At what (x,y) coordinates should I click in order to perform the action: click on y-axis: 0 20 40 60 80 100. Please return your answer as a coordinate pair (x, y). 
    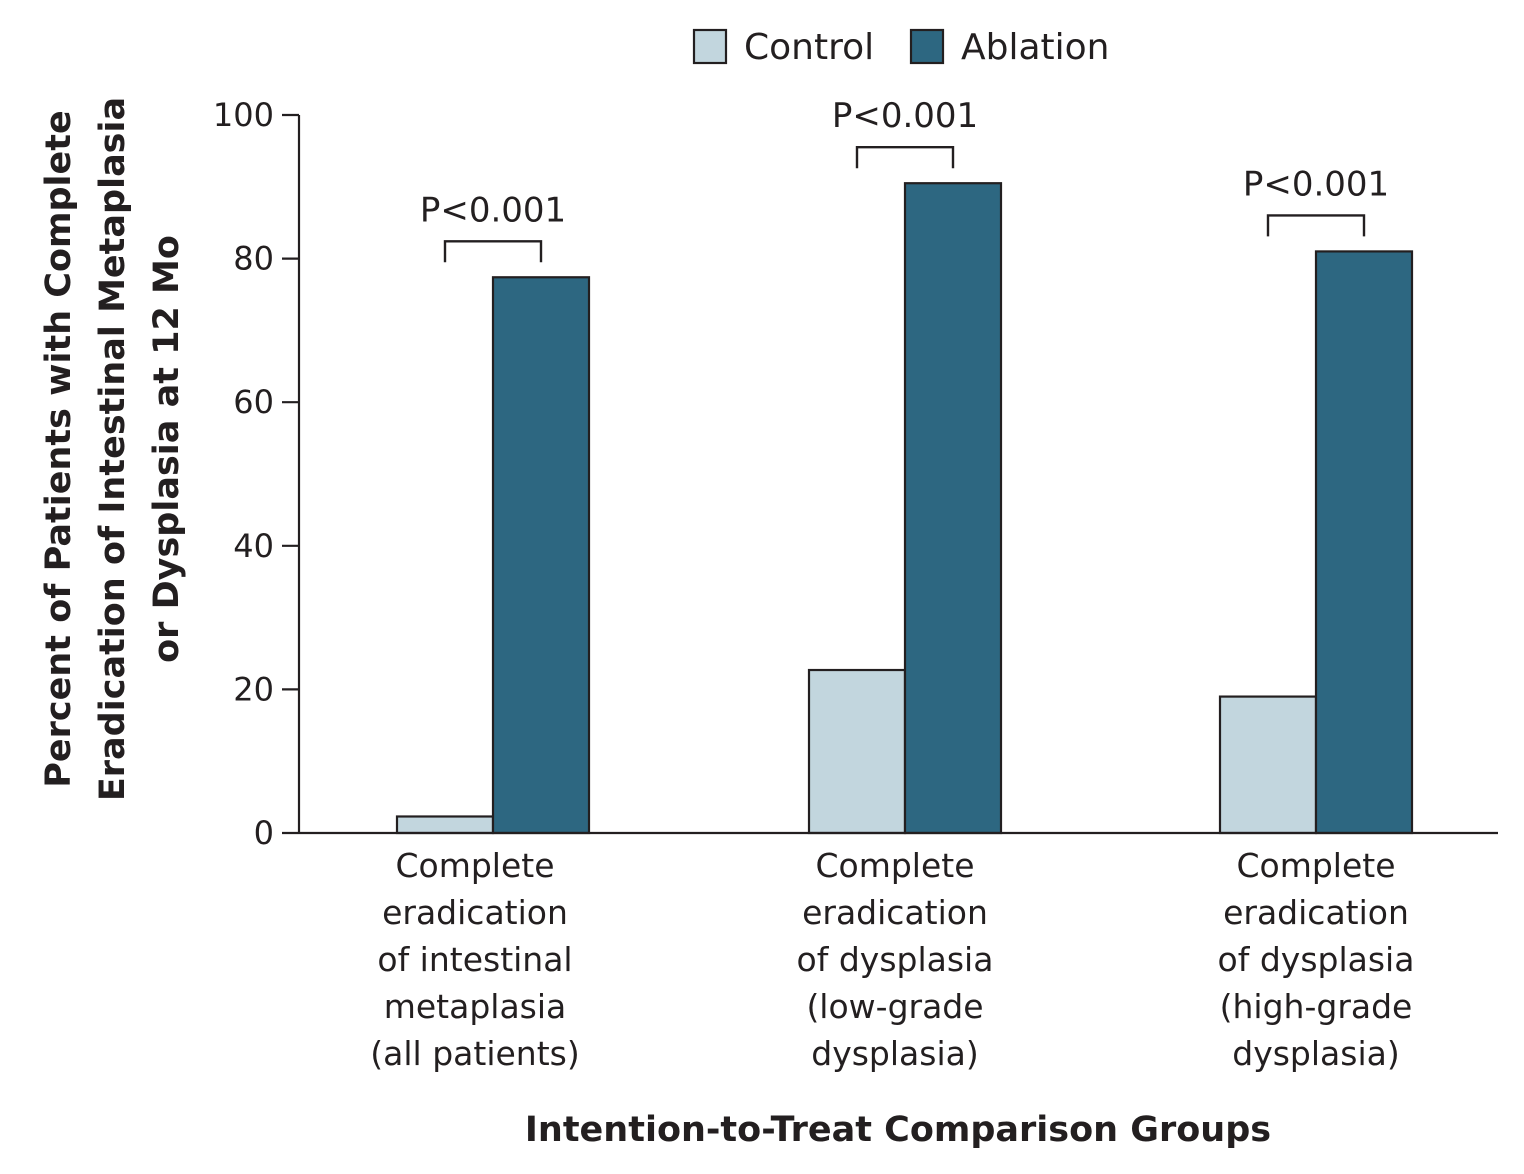
    Looking at the image, I should click on (257, 474).